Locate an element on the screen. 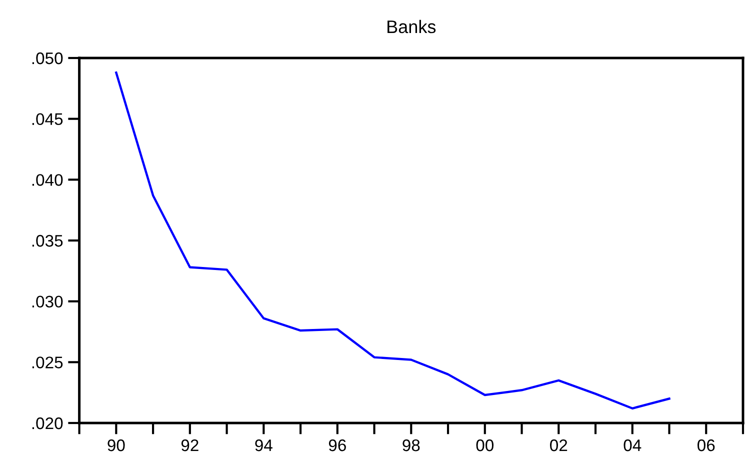 Image resolution: width=749 pixels, height=461 pixels. x-tick-label: 00 is located at coordinates (485, 445).